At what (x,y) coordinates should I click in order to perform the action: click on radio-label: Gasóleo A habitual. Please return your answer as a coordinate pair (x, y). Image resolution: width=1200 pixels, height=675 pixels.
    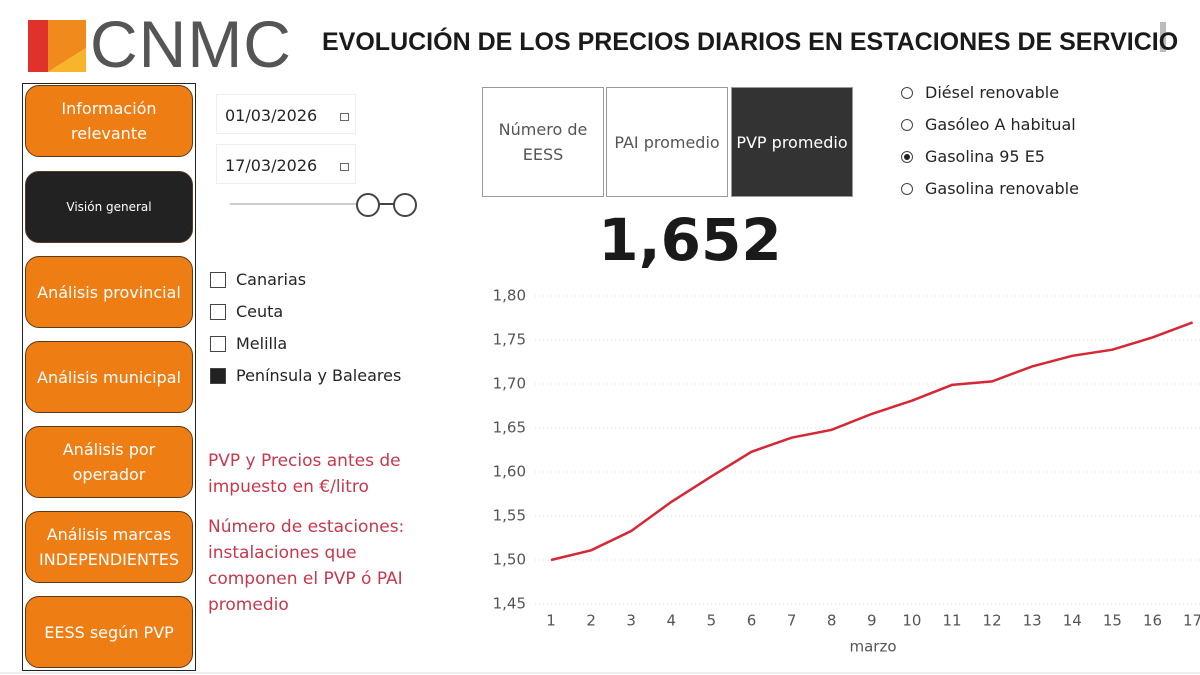
    Looking at the image, I should click on (1000, 124).